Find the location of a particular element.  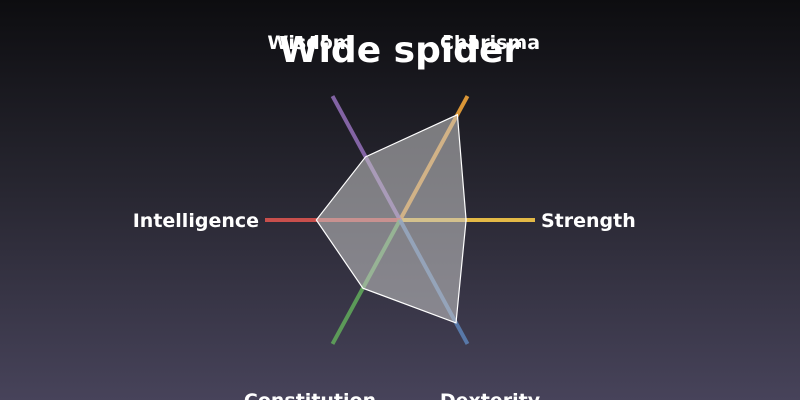

axis-label-constitution: Constitution is located at coordinates (310, 395).